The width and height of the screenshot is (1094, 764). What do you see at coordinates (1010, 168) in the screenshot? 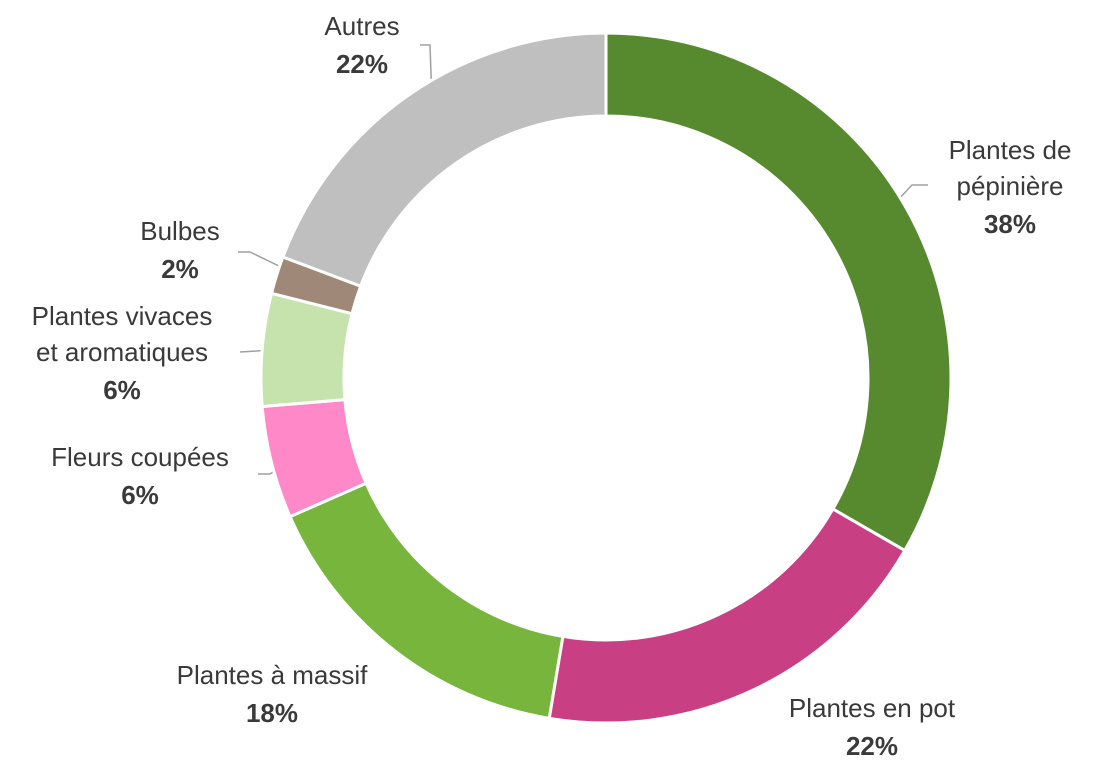
I see `category-label: Plantes de pépinière` at bounding box center [1010, 168].